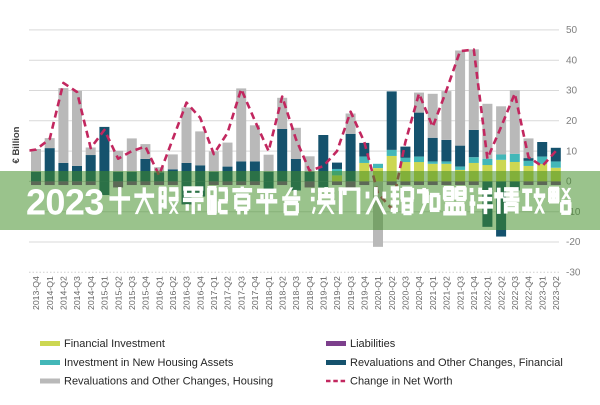  Describe the element at coordinates (373, 344) in the screenshot. I see `svg-text: Liabilities` at that location.